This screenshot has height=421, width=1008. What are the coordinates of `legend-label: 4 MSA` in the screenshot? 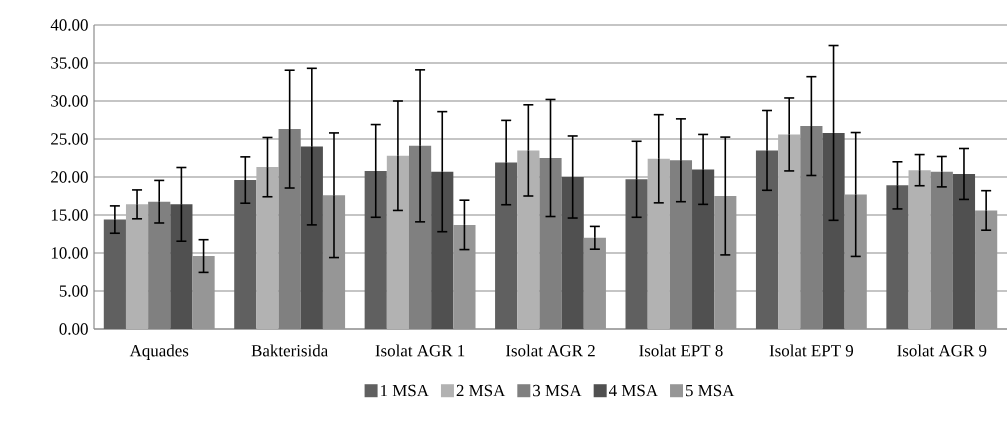 It's located at (633, 390).